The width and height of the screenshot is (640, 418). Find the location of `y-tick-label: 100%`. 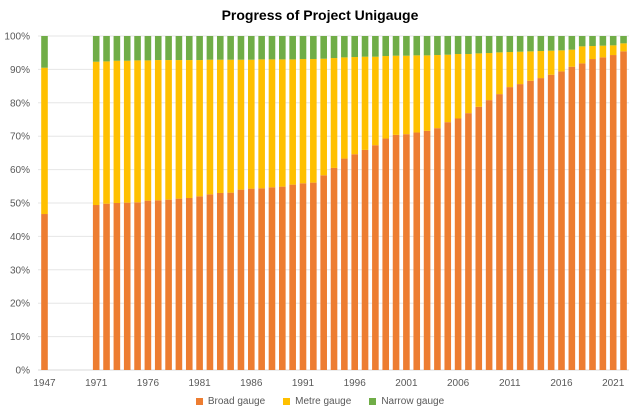

y-tick-label: 100% is located at coordinates (17, 37).